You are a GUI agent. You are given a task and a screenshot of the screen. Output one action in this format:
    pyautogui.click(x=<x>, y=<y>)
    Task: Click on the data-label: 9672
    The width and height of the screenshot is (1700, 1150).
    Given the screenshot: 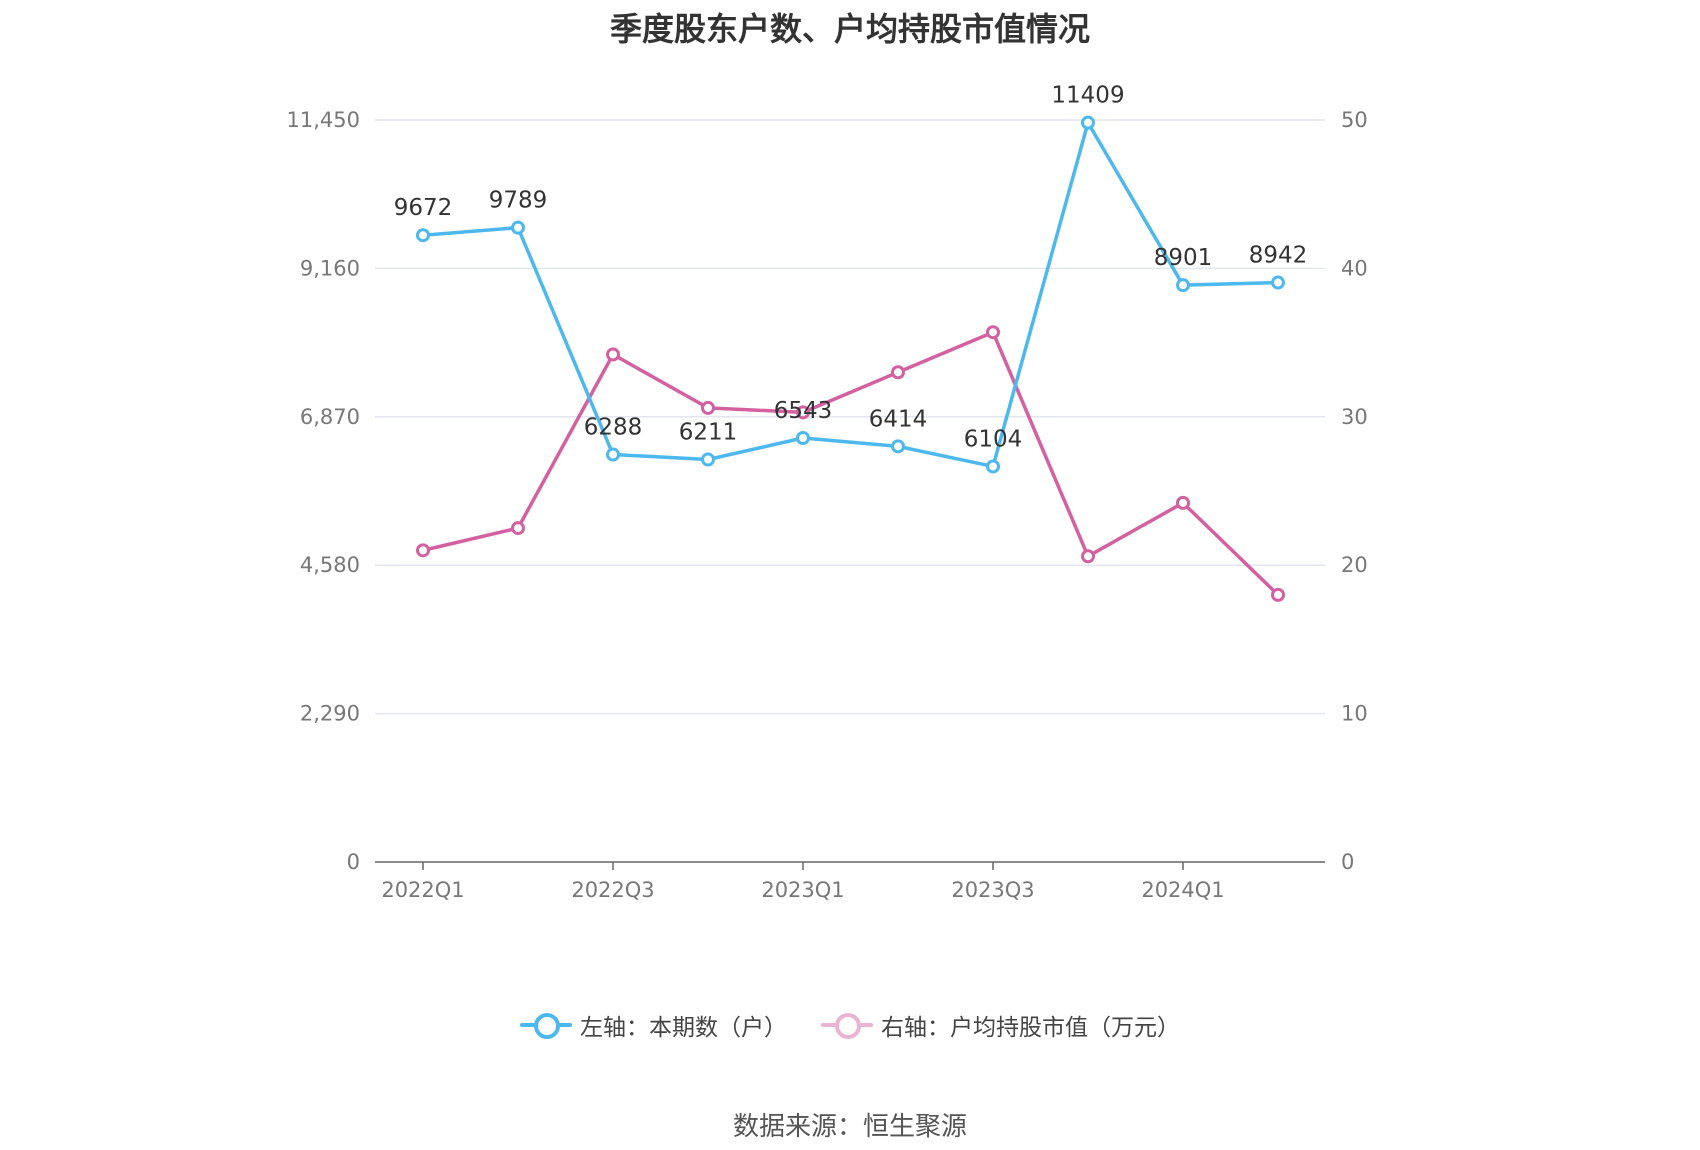 What is the action you would take?
    pyautogui.click(x=423, y=208)
    